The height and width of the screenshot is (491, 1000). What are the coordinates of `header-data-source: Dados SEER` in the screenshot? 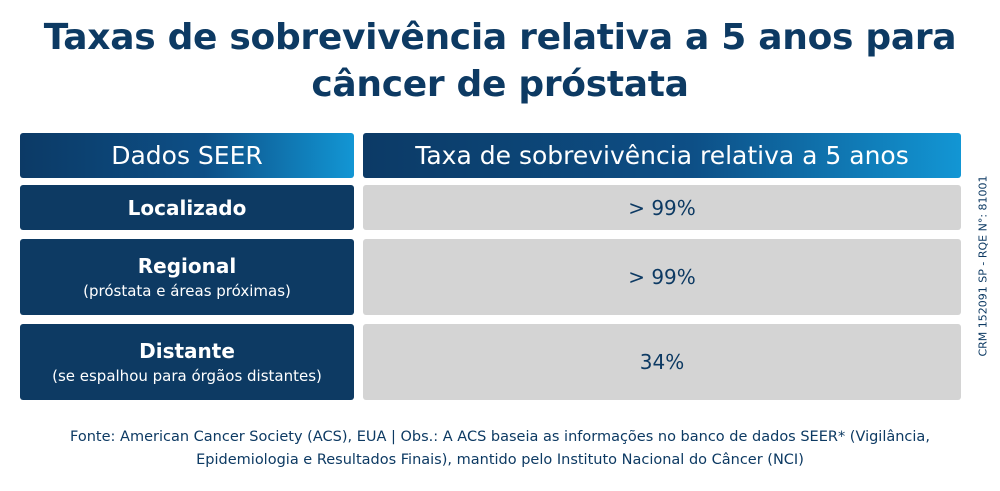 It's located at (187, 155).